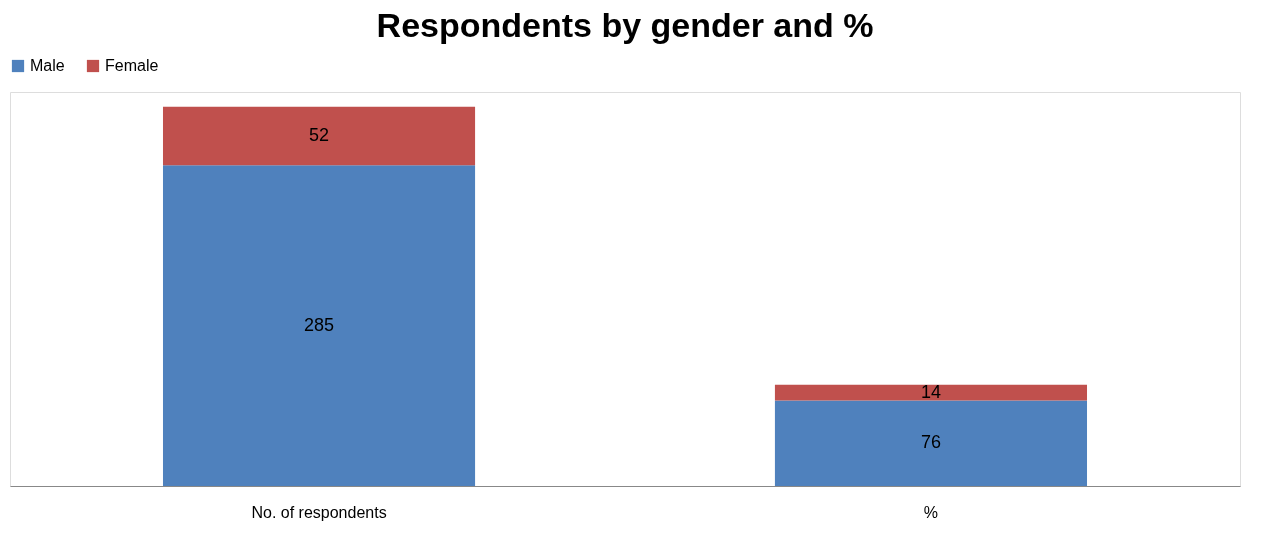 Image resolution: width=1268 pixels, height=550 pixels. Describe the element at coordinates (132, 65) in the screenshot. I see `legend-label: Female` at that location.